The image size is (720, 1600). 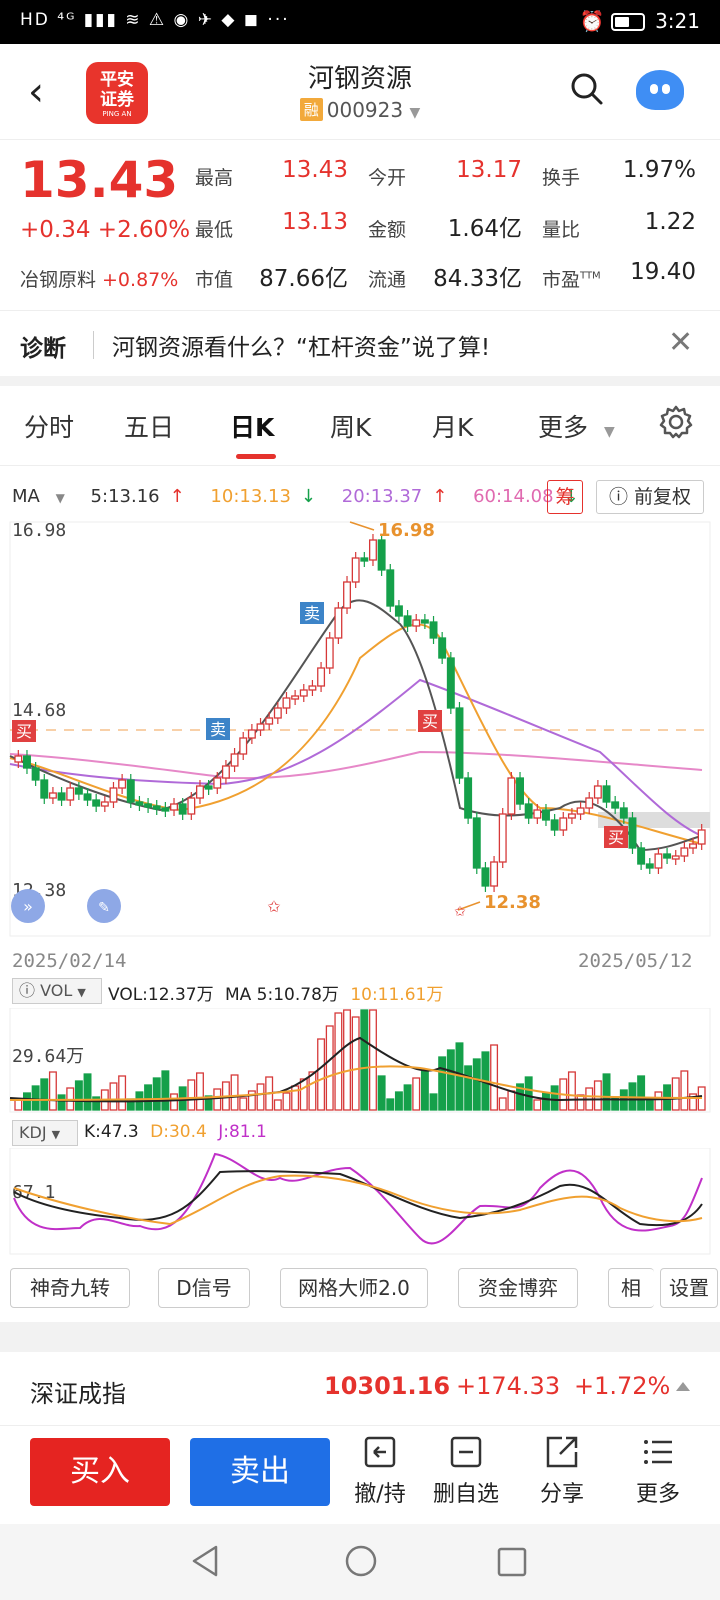 I want to click on field-label: 市盈TTM, so click(x=571, y=280).